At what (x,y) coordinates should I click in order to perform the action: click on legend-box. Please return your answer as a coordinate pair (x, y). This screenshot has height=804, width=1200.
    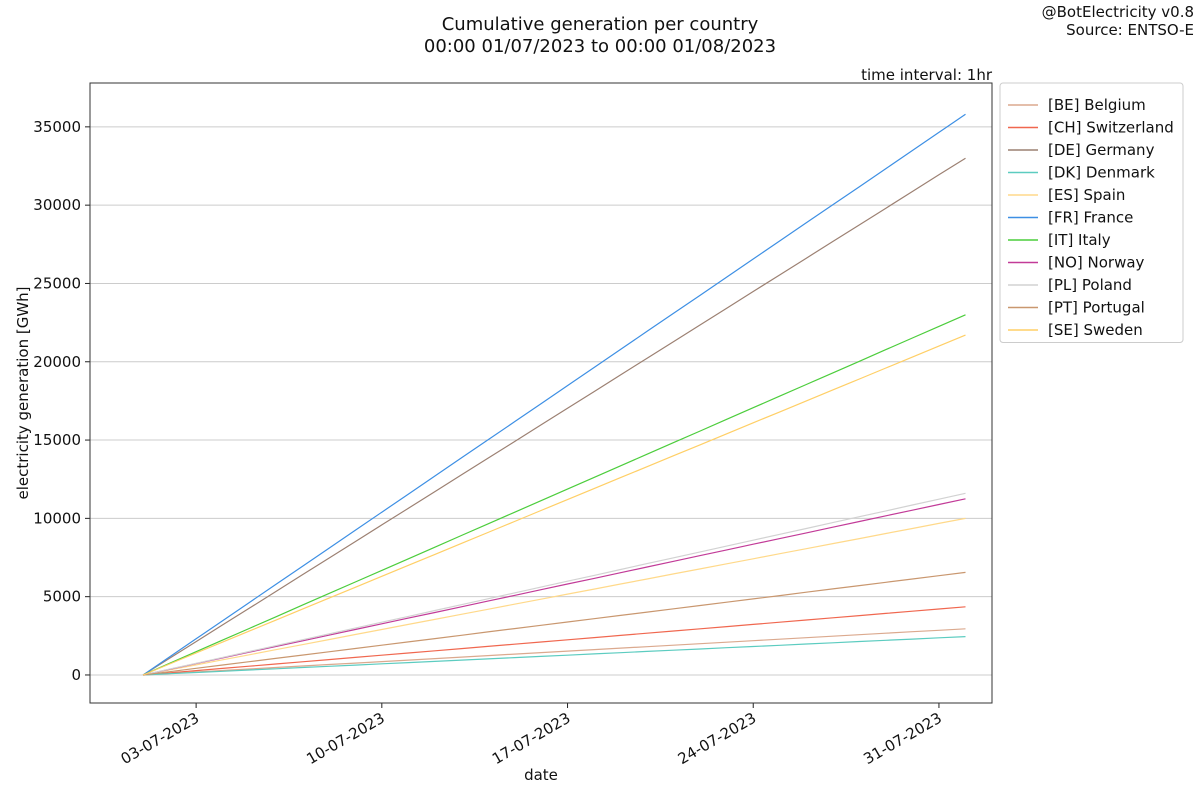
    Looking at the image, I should click on (1091, 212).